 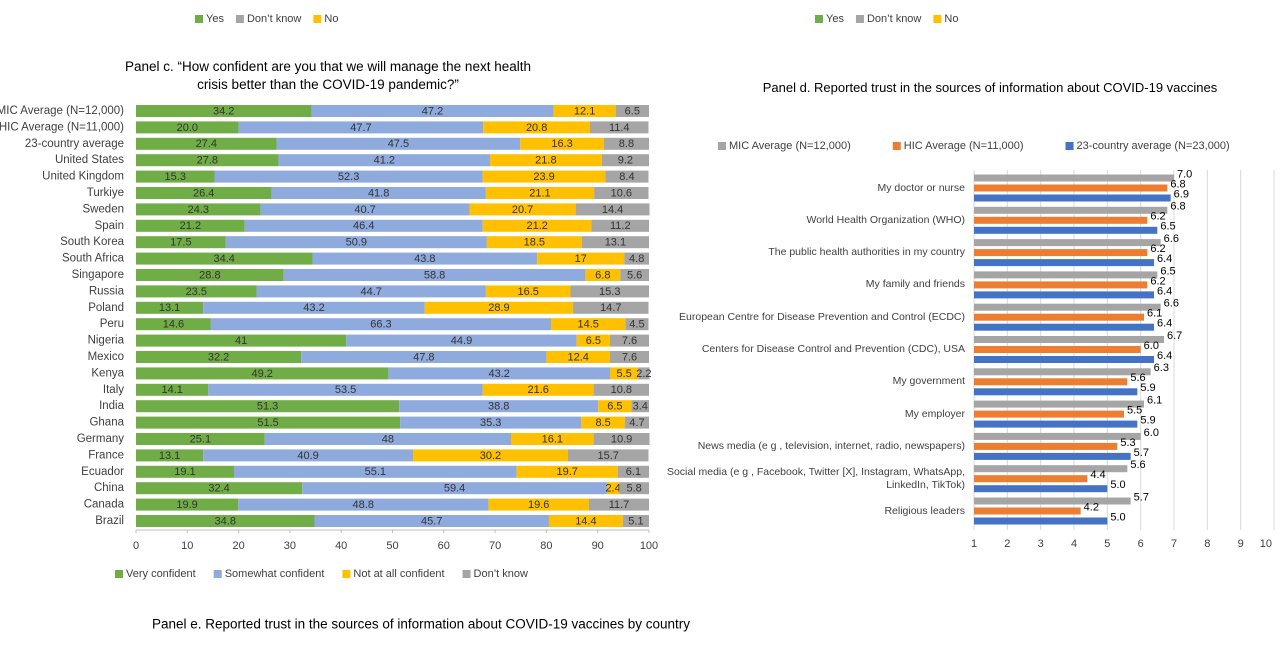 I want to click on x-tick-label: 60, so click(x=444, y=546).